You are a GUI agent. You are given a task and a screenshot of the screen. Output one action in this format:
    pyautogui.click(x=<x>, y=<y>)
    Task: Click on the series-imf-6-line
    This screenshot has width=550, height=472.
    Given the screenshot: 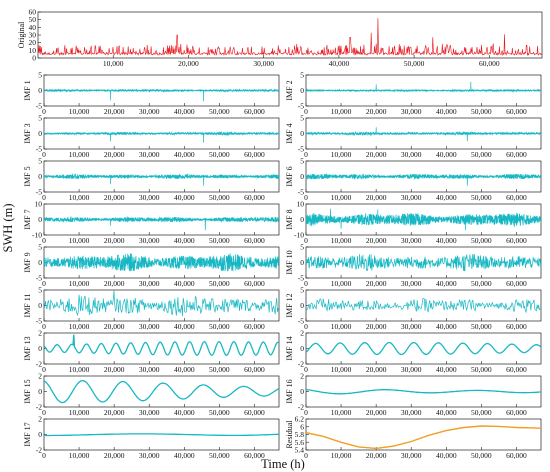 What is the action you would take?
    pyautogui.click(x=423, y=179)
    